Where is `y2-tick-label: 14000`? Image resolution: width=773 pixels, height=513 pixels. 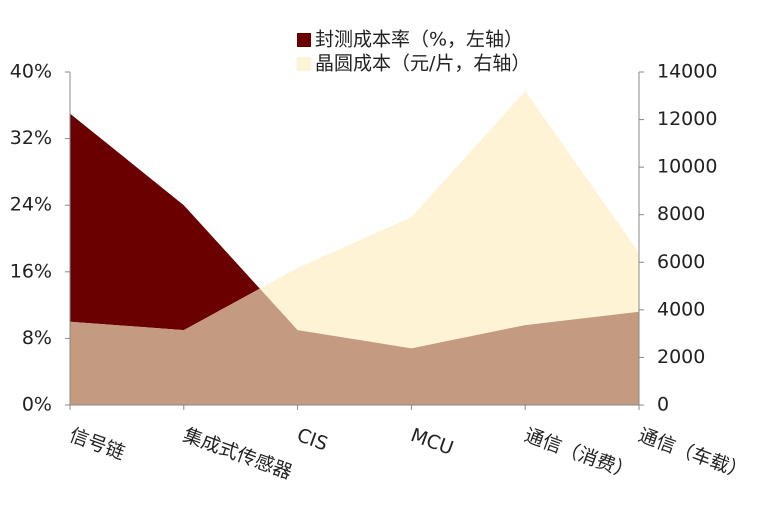
y2-tick-label: 14000 is located at coordinates (687, 72).